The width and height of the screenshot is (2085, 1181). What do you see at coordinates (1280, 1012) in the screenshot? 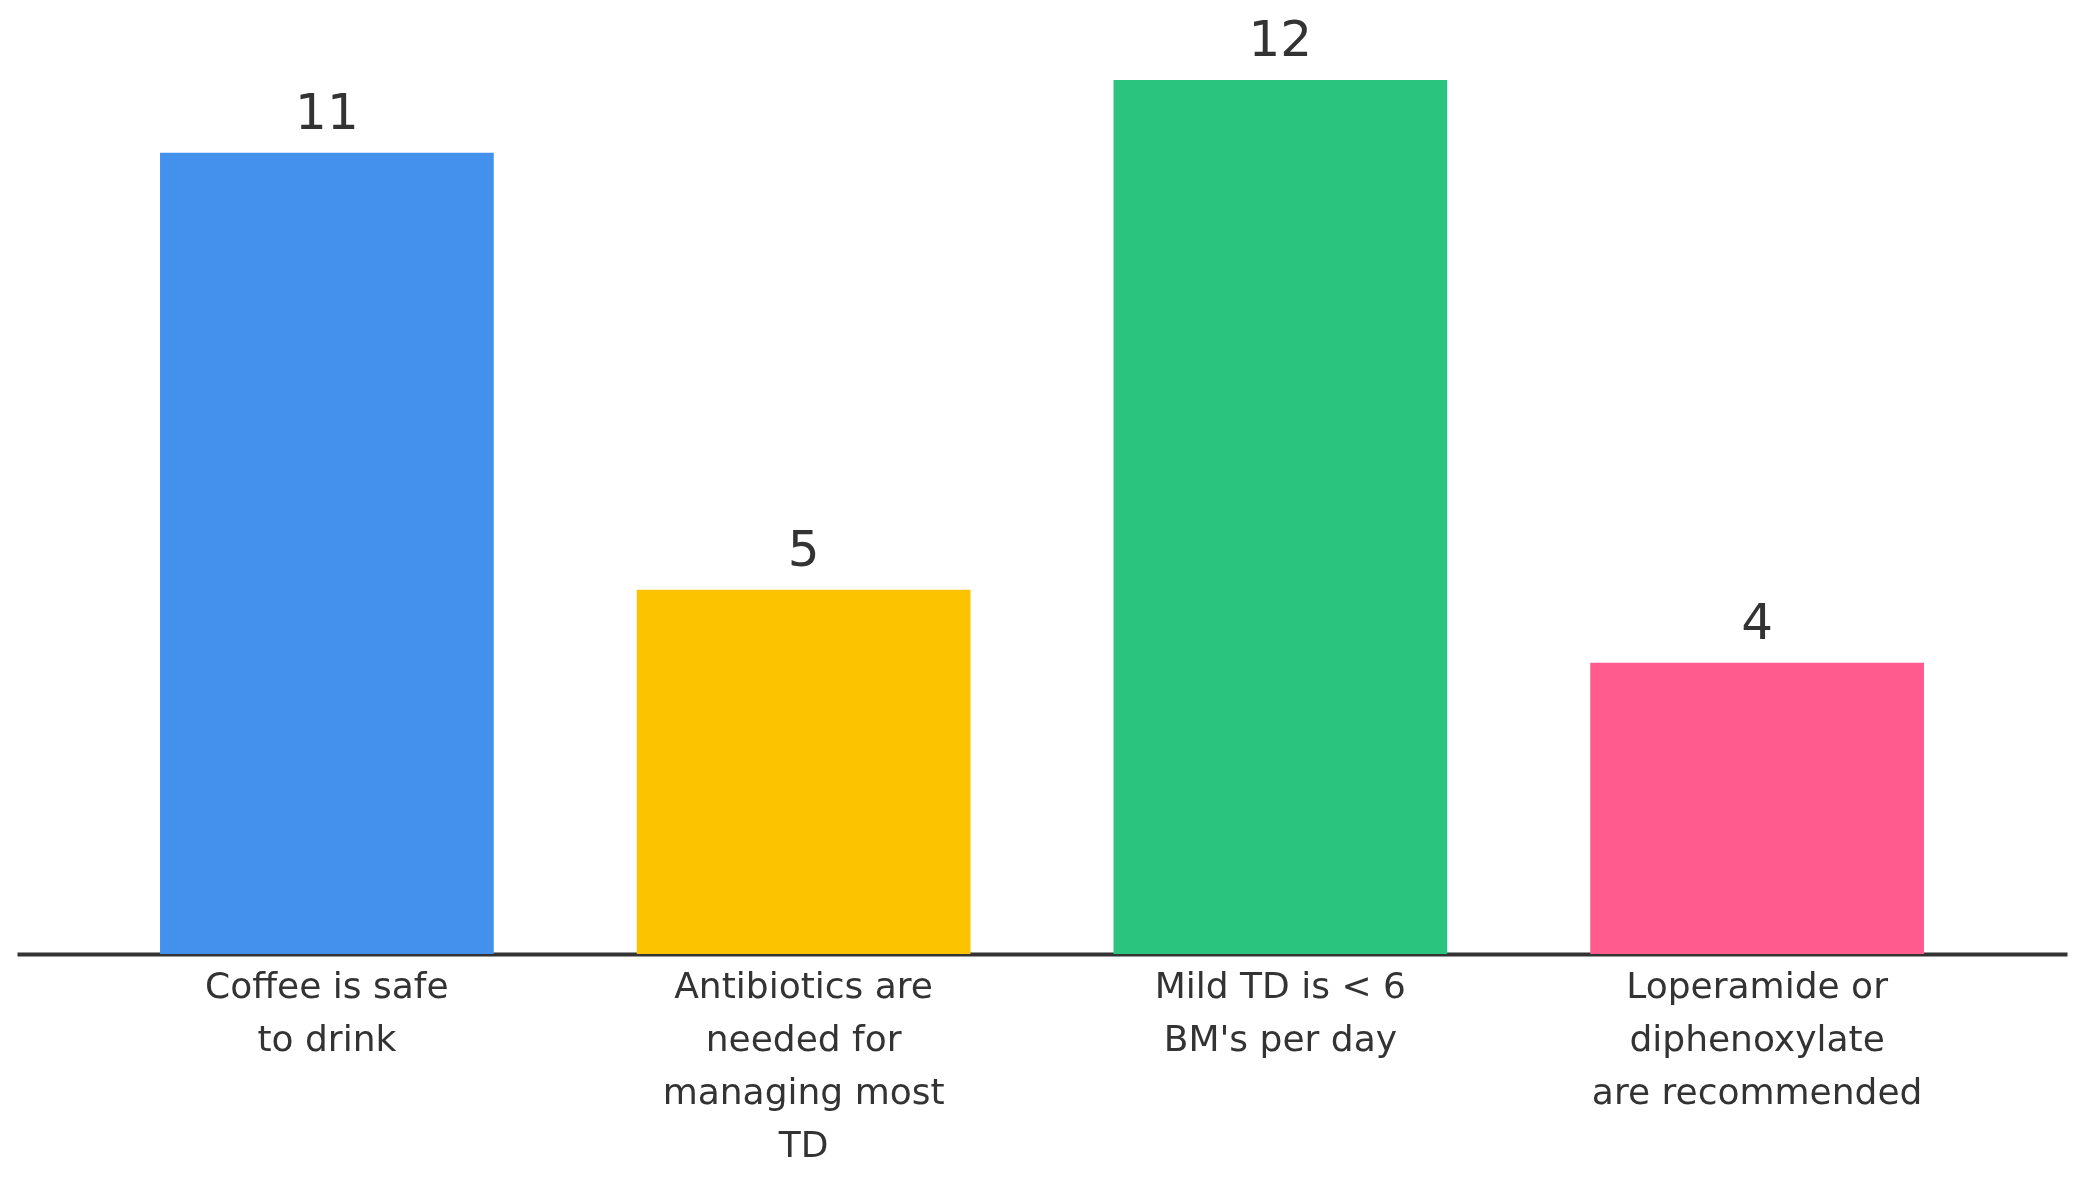
I see `x-tick-label: Mild TD is < 6 BM's per day` at bounding box center [1280, 1012].